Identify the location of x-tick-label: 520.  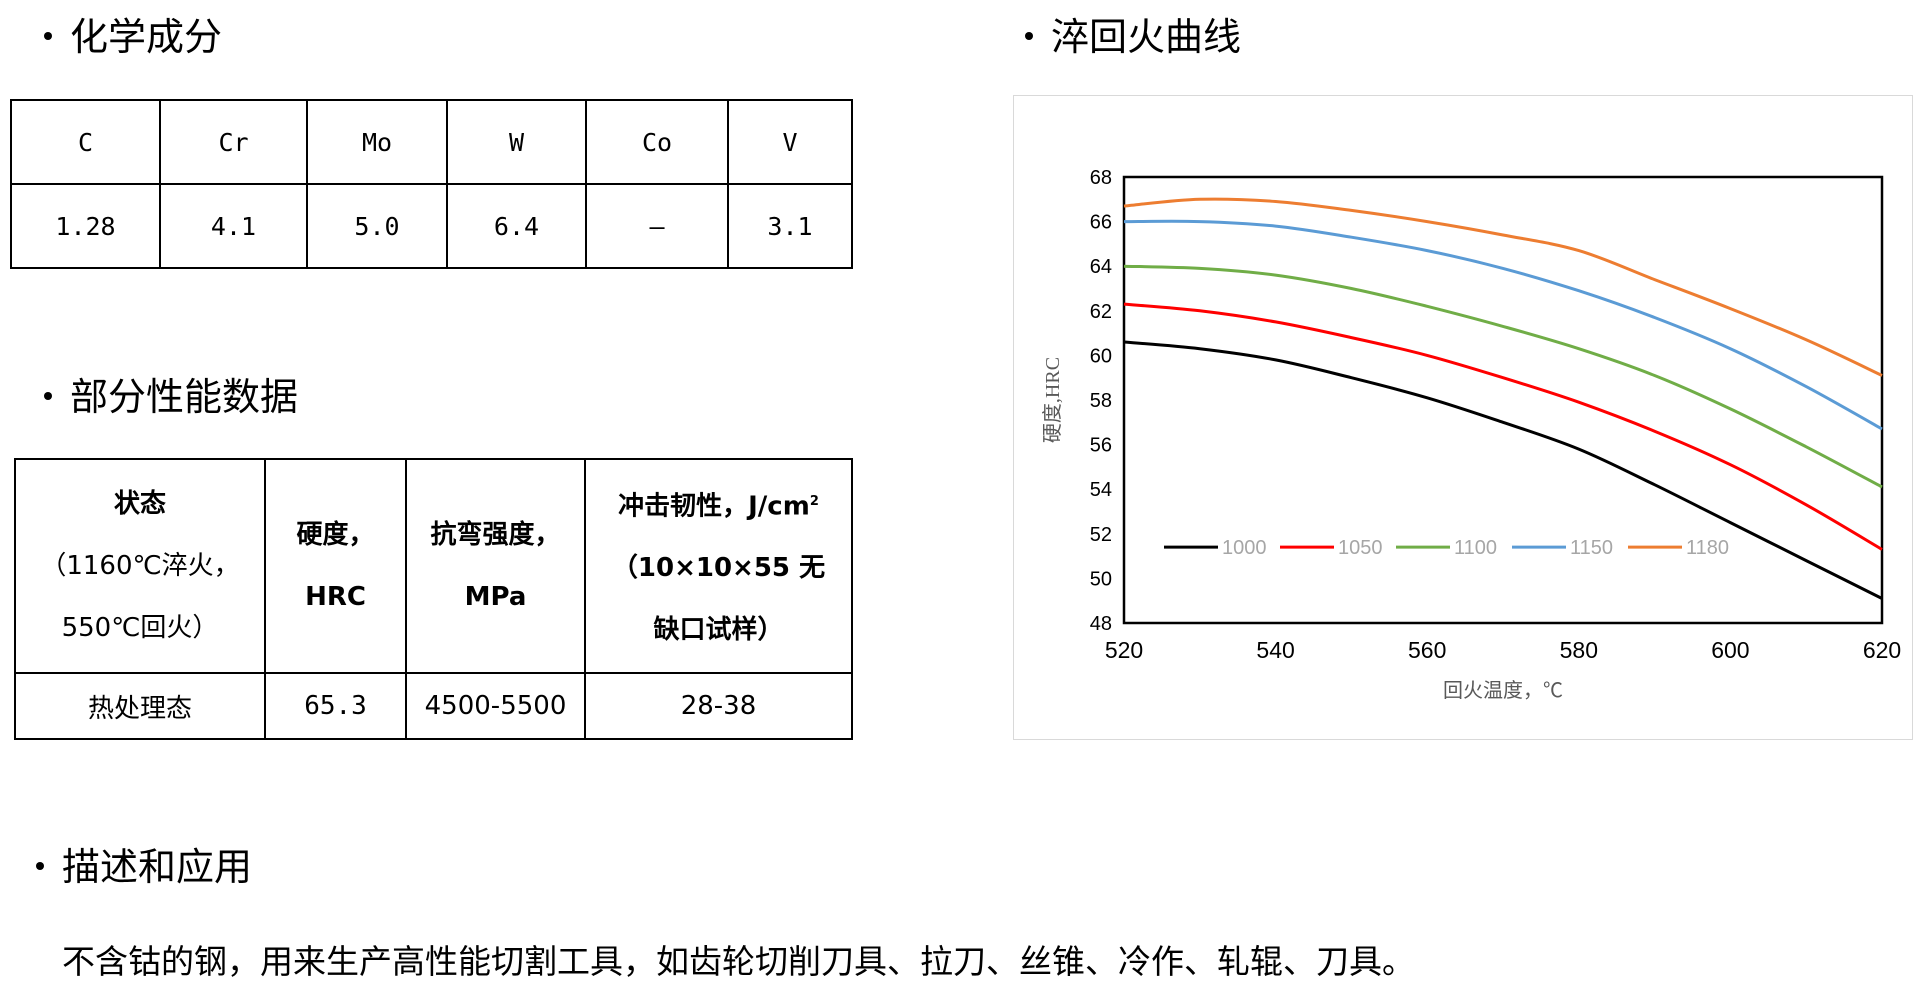
(1124, 650).